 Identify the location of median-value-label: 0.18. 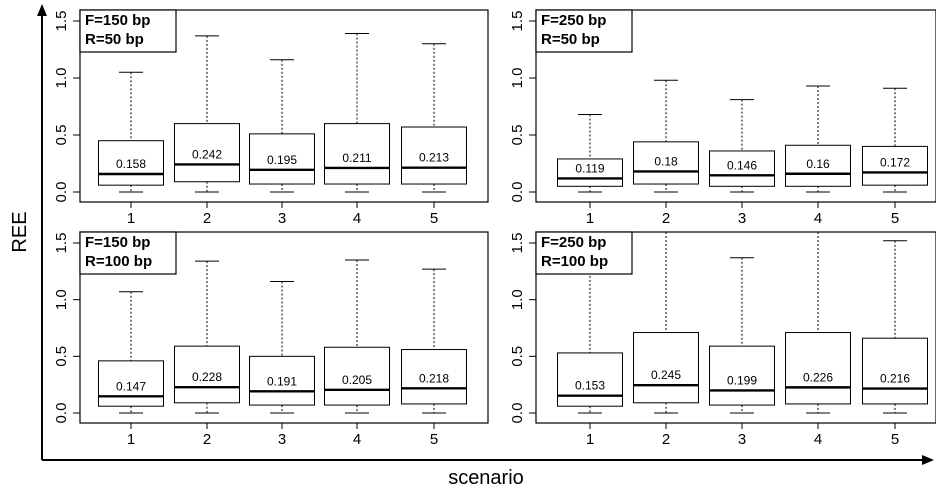
(666, 161).